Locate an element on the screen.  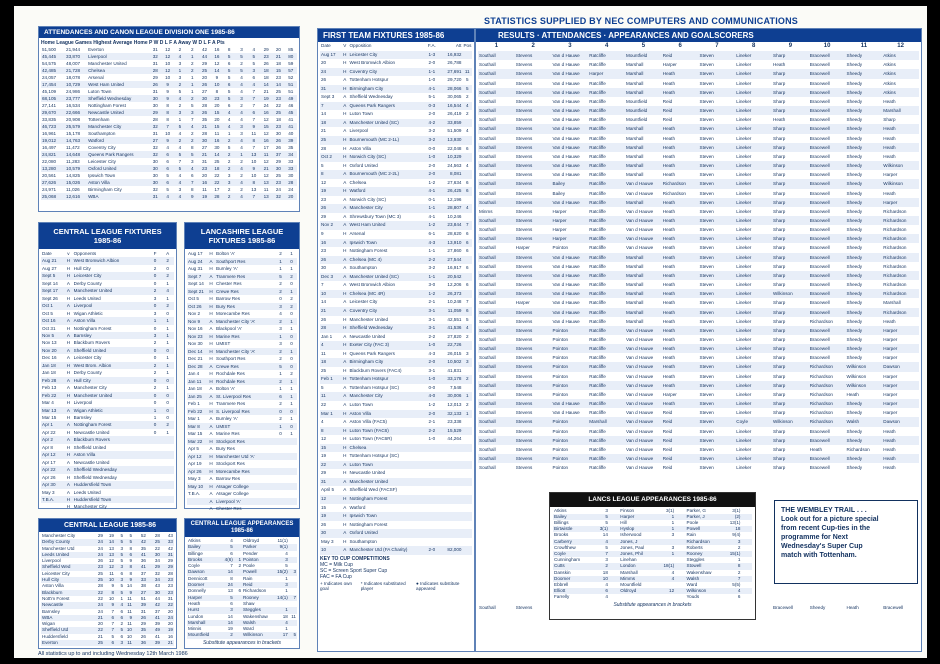
attendance-cell: 32 is located at coordinates (155, 56).